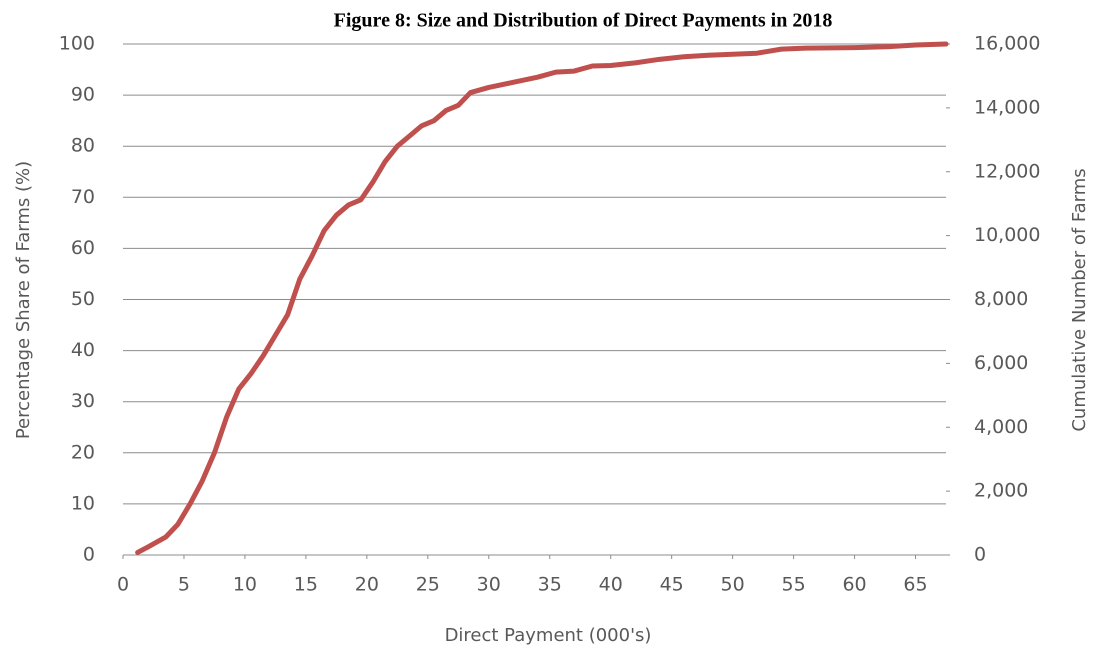 The image size is (1094, 655). I want to click on x-tick-label: 45, so click(672, 585).